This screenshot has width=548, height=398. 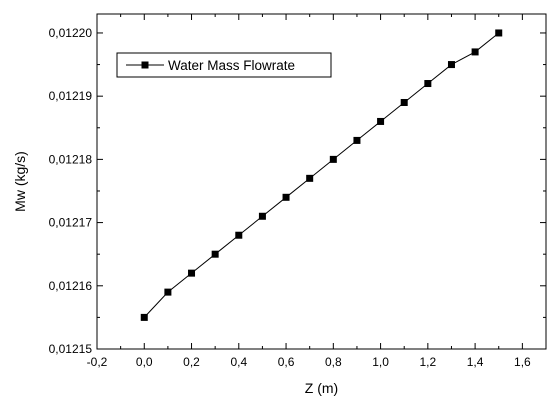 I want to click on x-tick-label: 0,0, so click(x=144, y=362).